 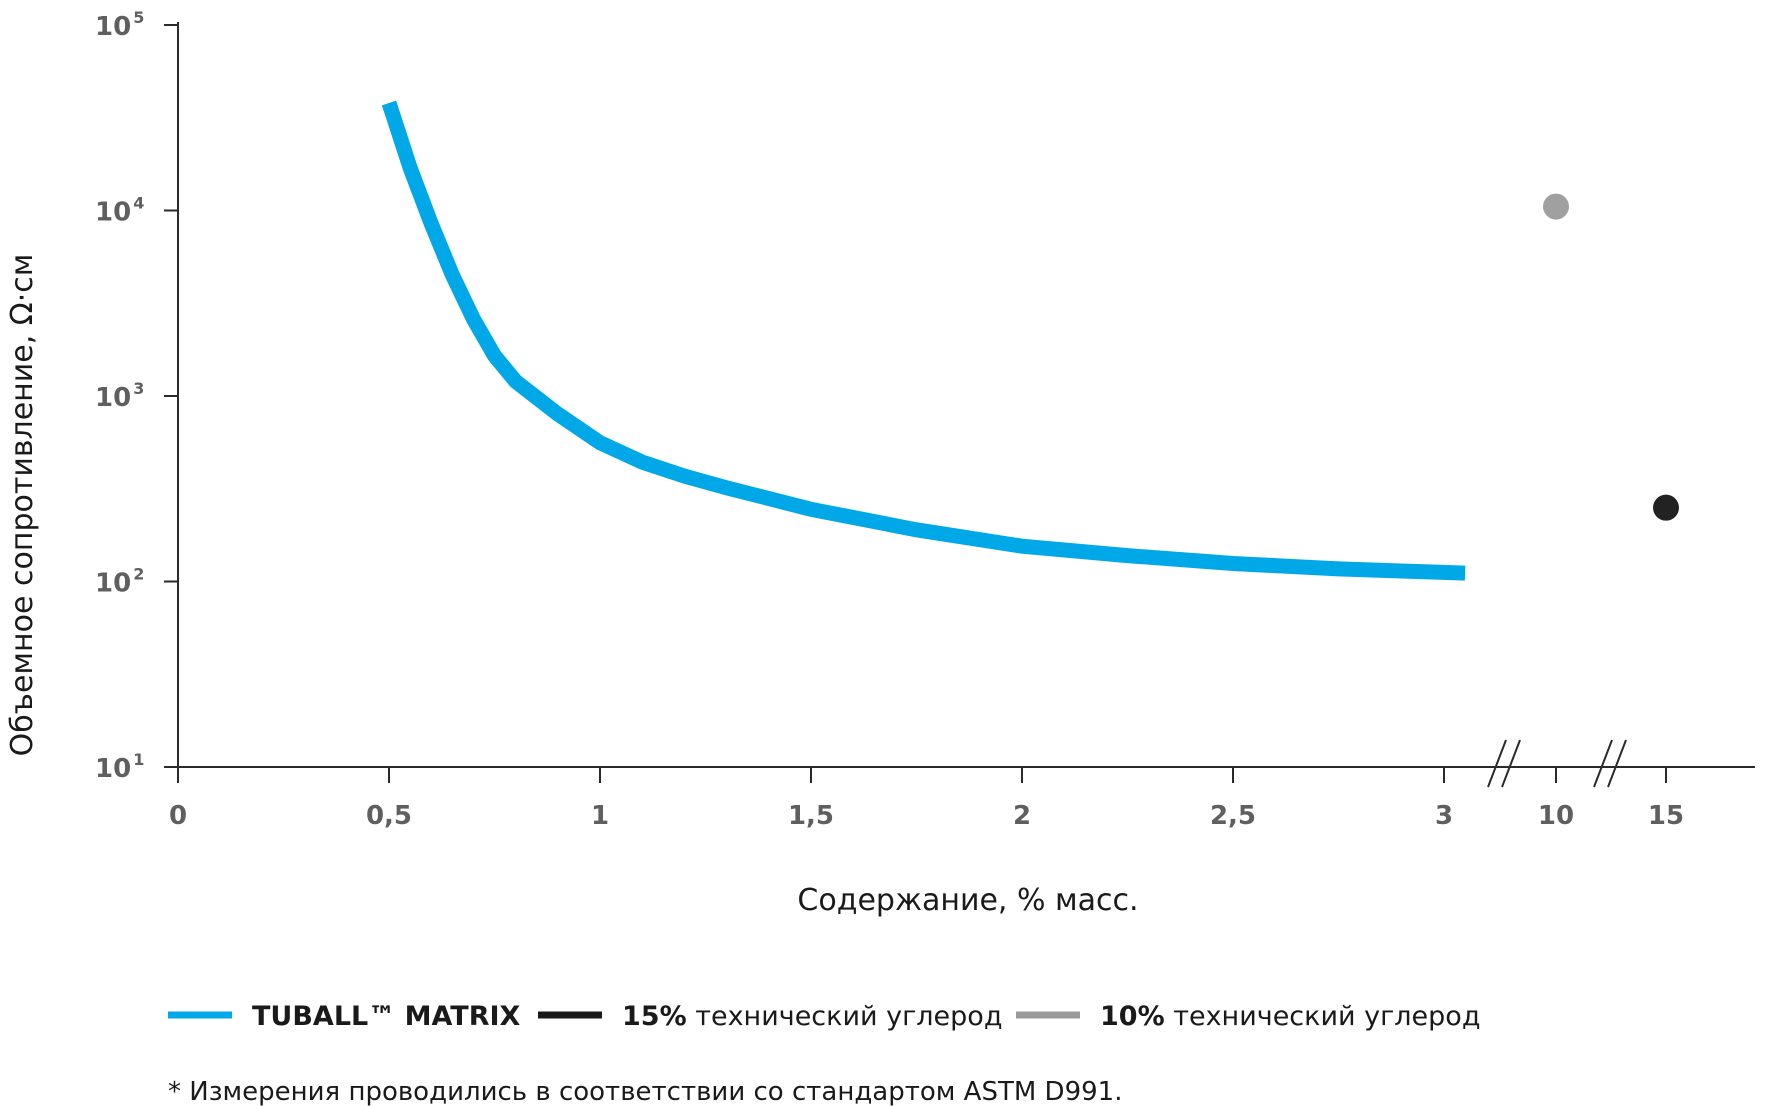 I want to click on y-tick-label: 10 2, so click(x=119, y=582).